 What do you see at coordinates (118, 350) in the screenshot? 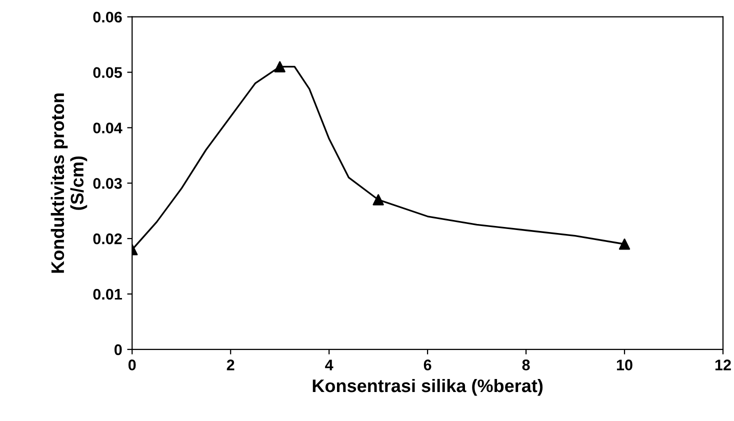
I see `y-tick-label: 0` at bounding box center [118, 350].